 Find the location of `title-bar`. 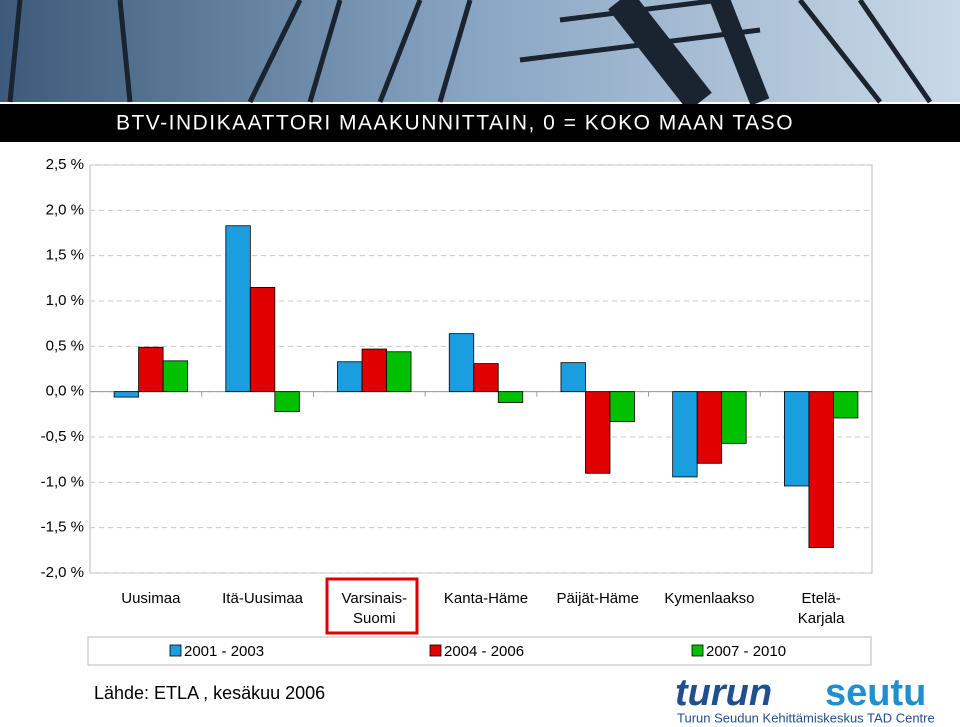

title-bar is located at coordinates (480, 123).